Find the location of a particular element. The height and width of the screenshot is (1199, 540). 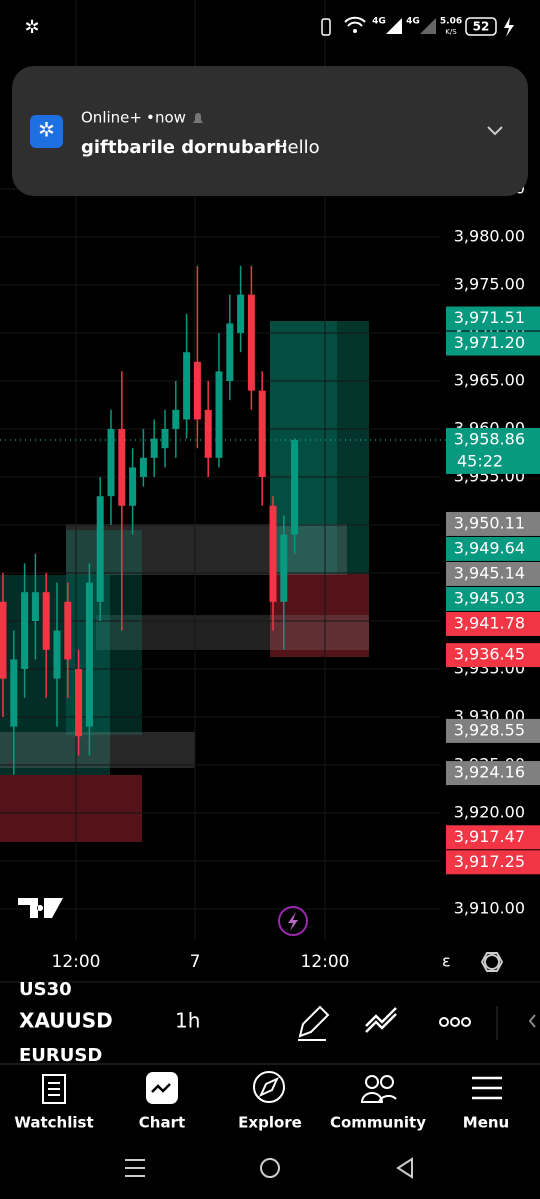

price-label-text: 3,924.16 is located at coordinates (489, 772).